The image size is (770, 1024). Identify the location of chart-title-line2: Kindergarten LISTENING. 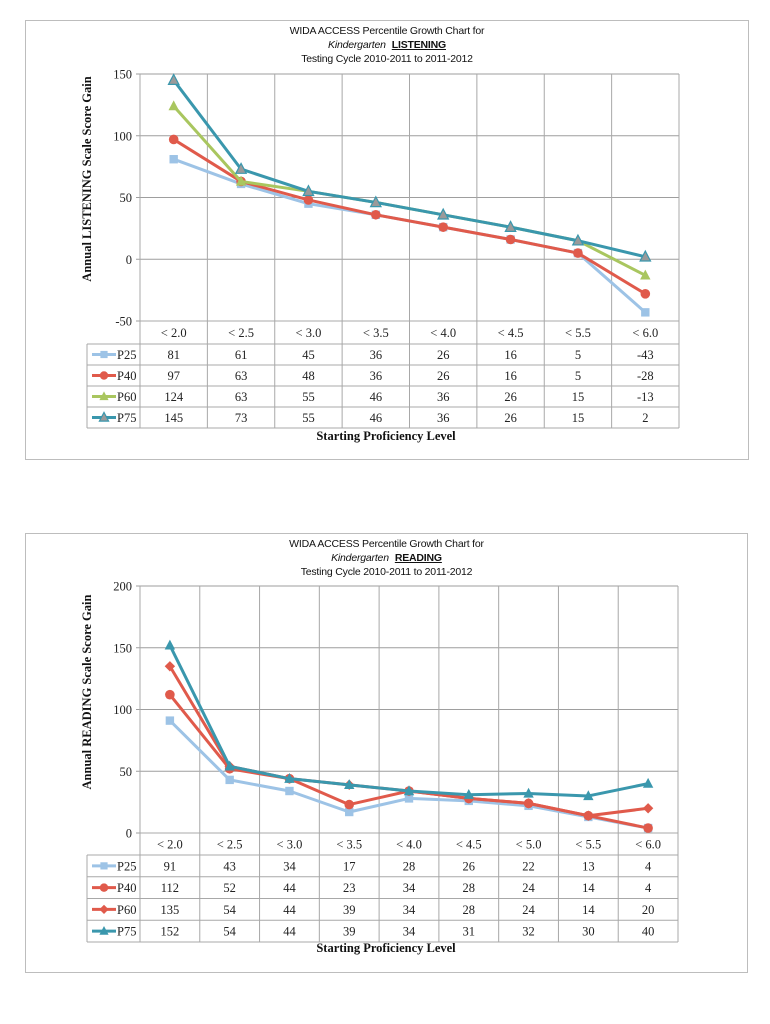
(387, 45).